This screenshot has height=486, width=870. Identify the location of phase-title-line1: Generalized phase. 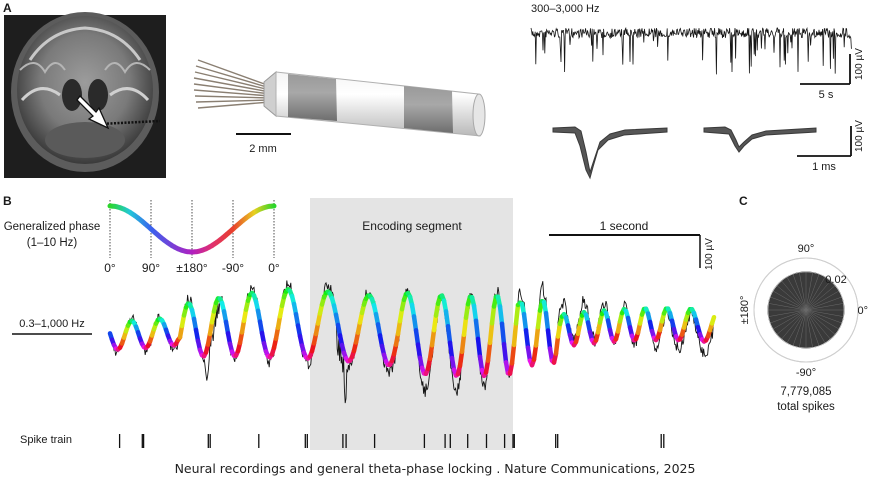
(52, 227).